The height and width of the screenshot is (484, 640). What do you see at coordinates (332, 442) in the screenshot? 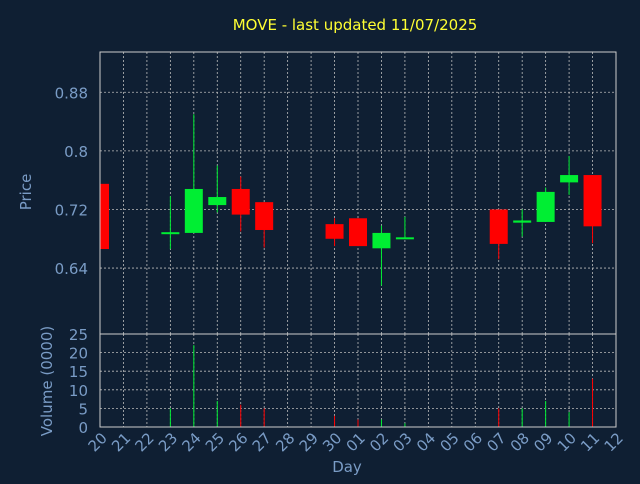
I see `x-tick-label: 30` at bounding box center [332, 442].